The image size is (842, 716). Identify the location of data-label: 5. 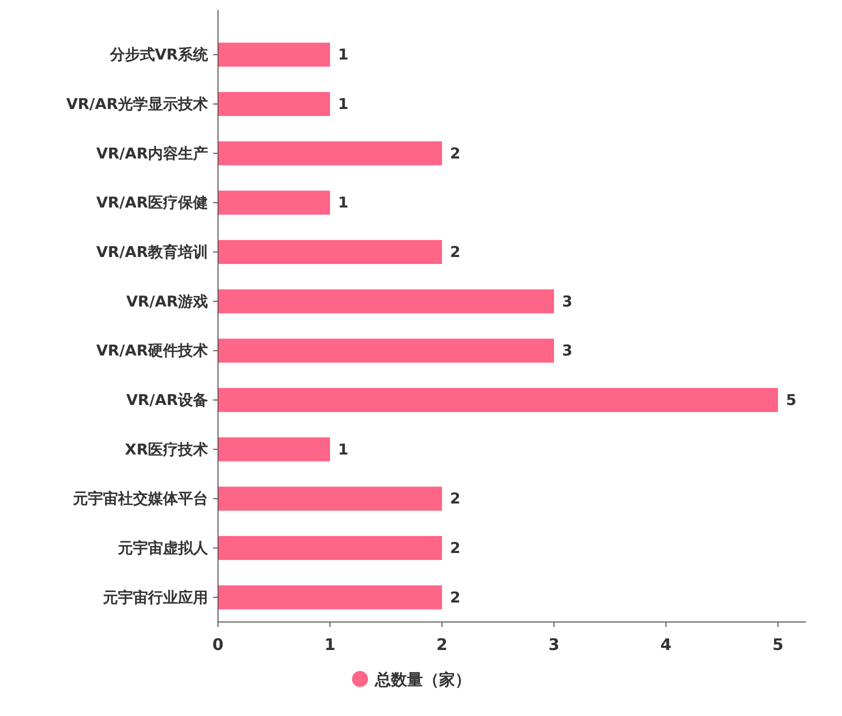
(791, 400).